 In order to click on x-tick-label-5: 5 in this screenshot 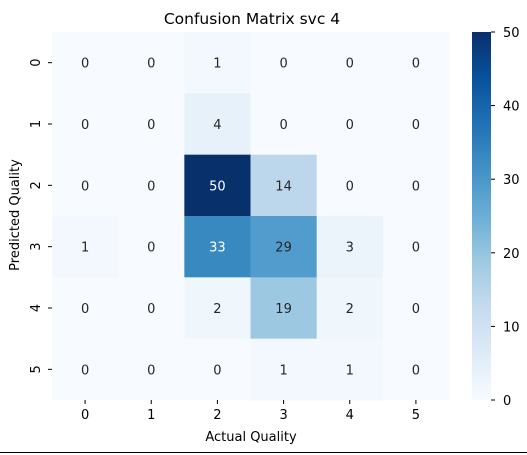, I will do `click(416, 415)`.